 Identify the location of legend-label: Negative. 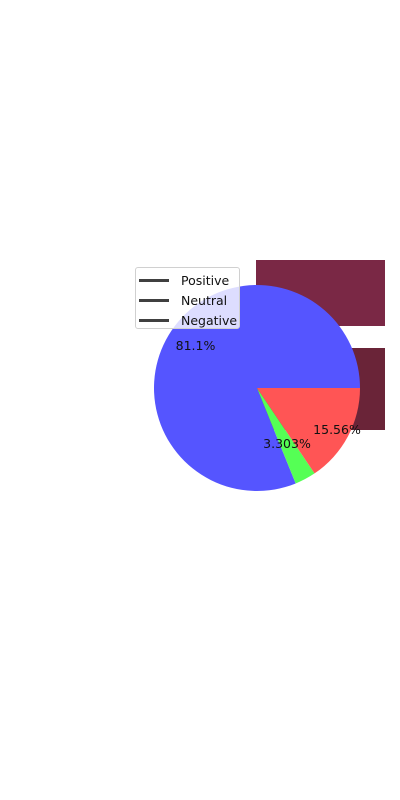
(209, 320).